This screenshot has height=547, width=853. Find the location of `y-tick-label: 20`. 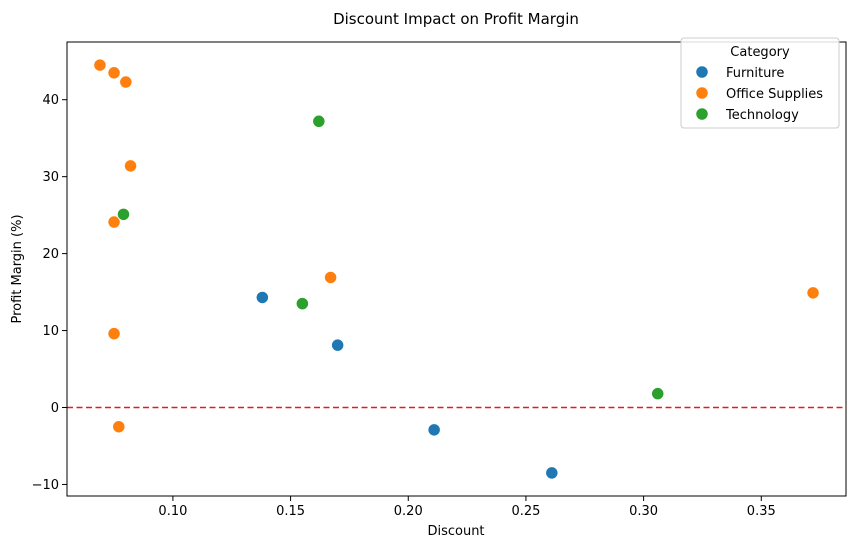

y-tick-label: 20 is located at coordinates (50, 254).